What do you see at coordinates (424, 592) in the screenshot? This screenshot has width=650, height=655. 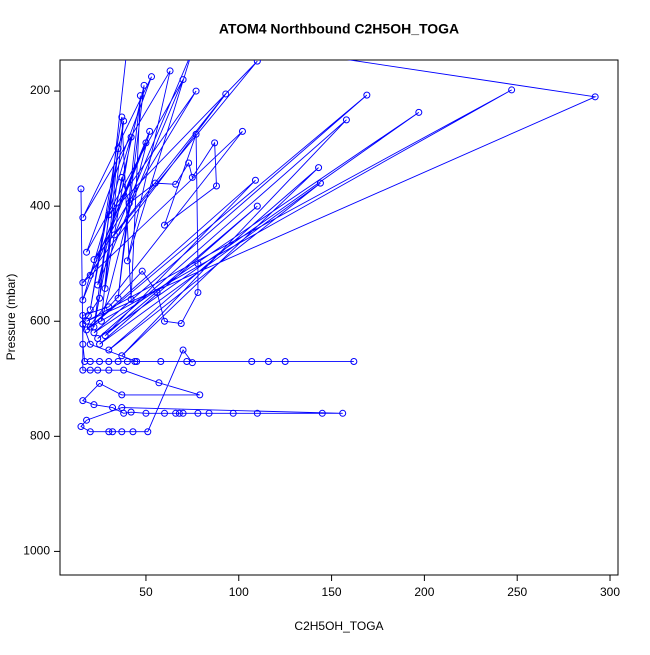 I see `x-tick-label: 200` at bounding box center [424, 592].